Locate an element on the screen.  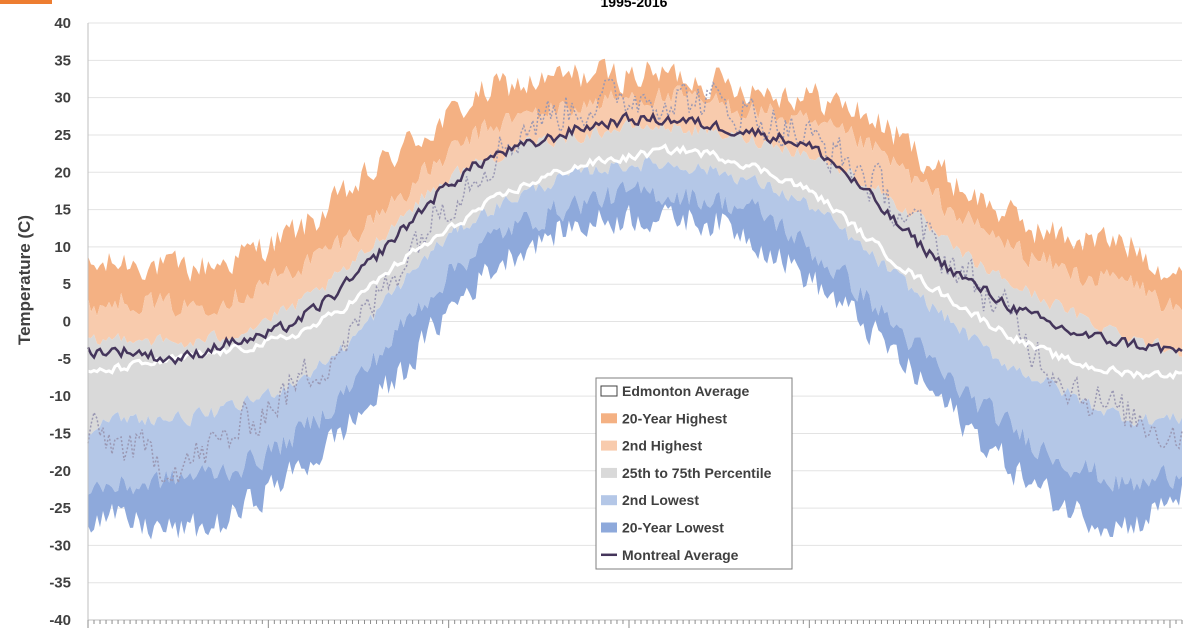
legend-swatch-highest is located at coordinates (609, 418).